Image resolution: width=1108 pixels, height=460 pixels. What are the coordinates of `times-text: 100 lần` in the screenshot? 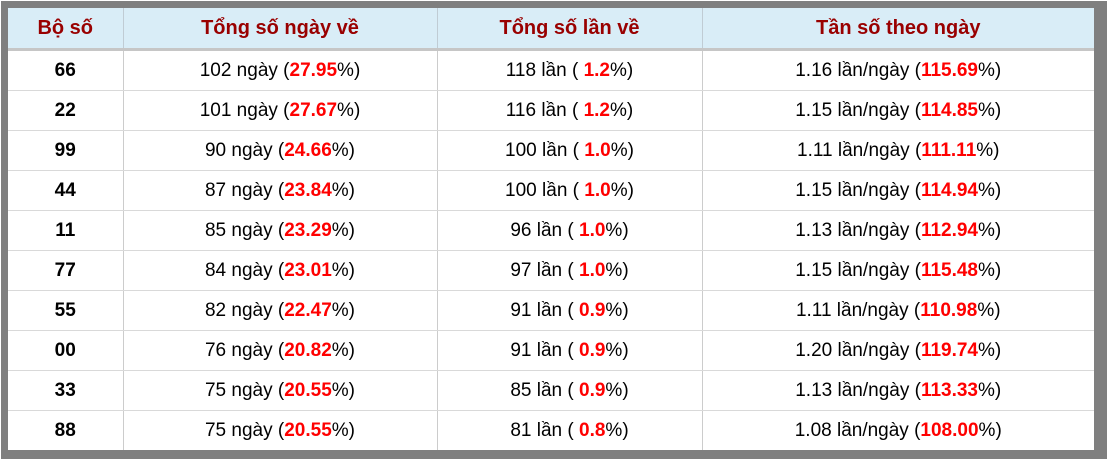 It's located at (536, 150).